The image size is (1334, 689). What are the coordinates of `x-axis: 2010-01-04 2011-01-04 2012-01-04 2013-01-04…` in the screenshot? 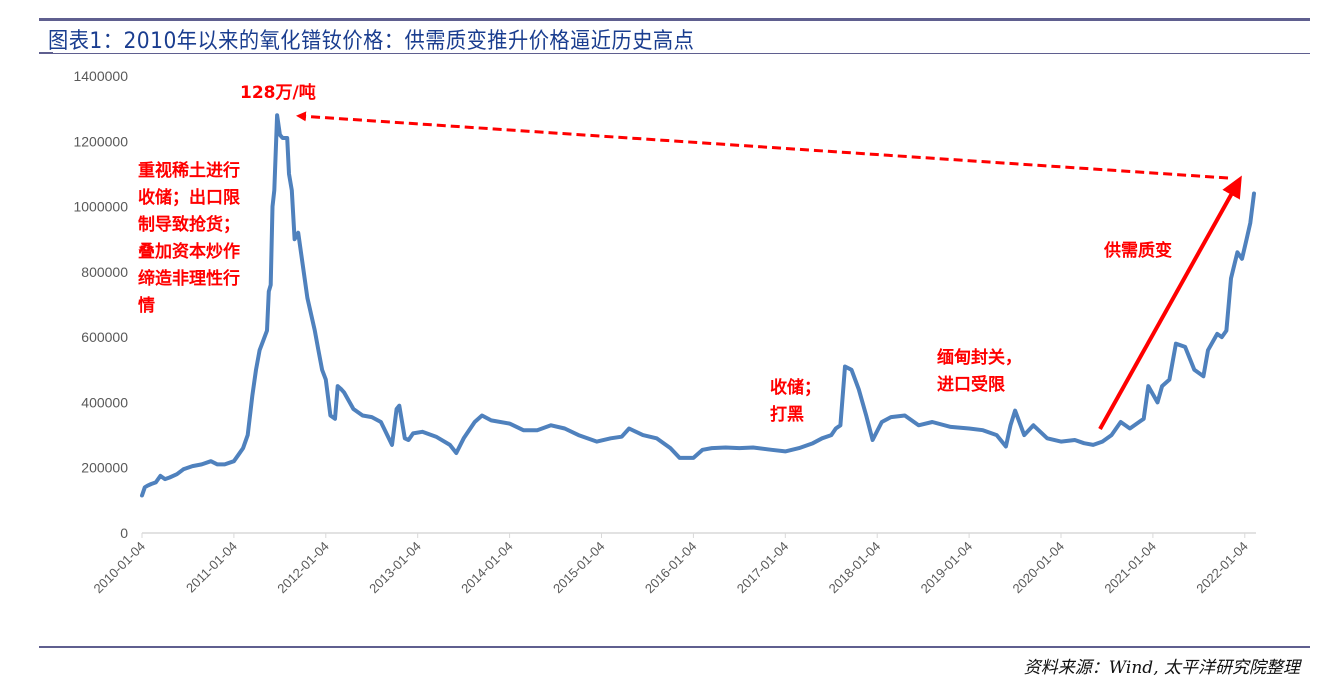 It's located at (673, 564).